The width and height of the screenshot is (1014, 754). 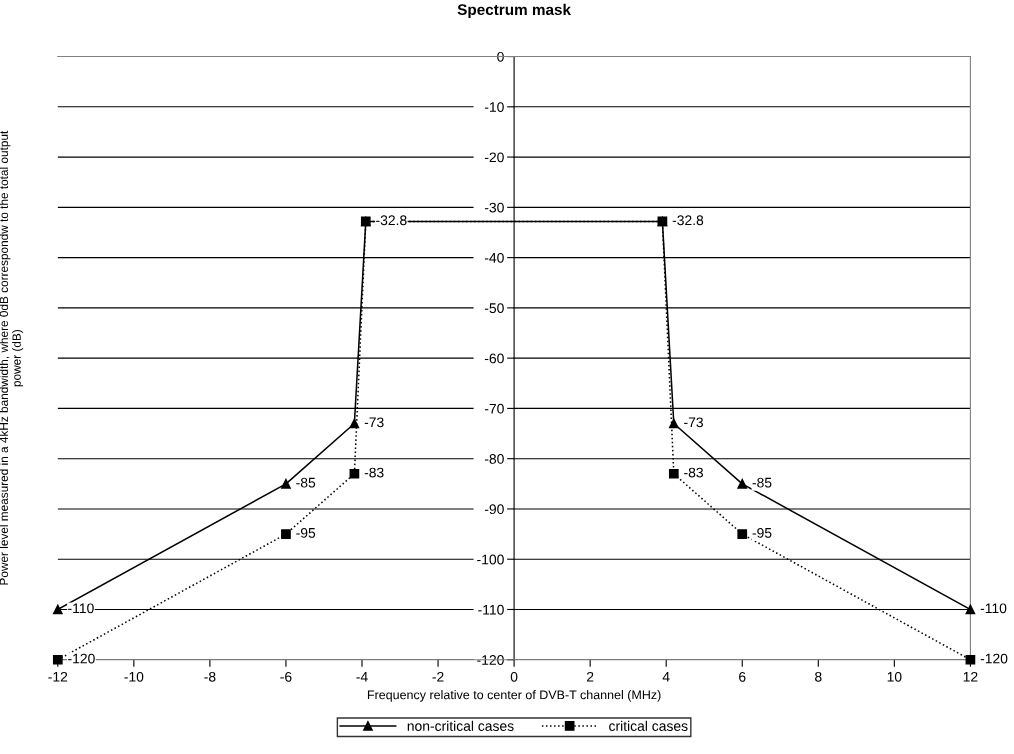 I want to click on x-tick-label: -10, so click(x=134, y=676).